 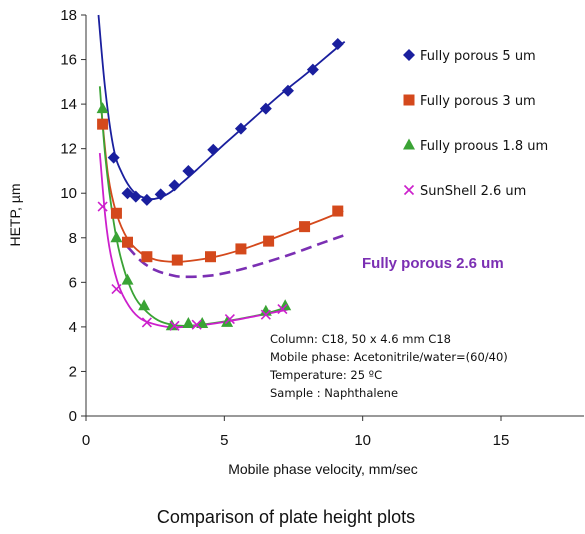 I want to click on y-tick-label: 0, so click(x=73, y=416).